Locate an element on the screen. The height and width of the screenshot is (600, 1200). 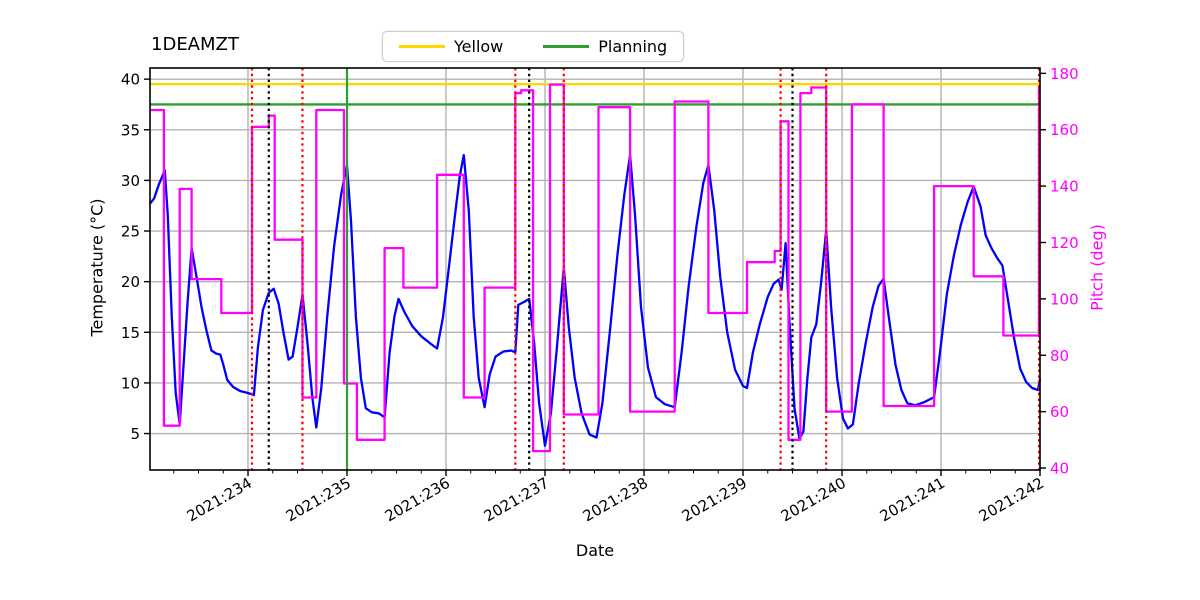
x-axis-label: Date is located at coordinates (595, 550).